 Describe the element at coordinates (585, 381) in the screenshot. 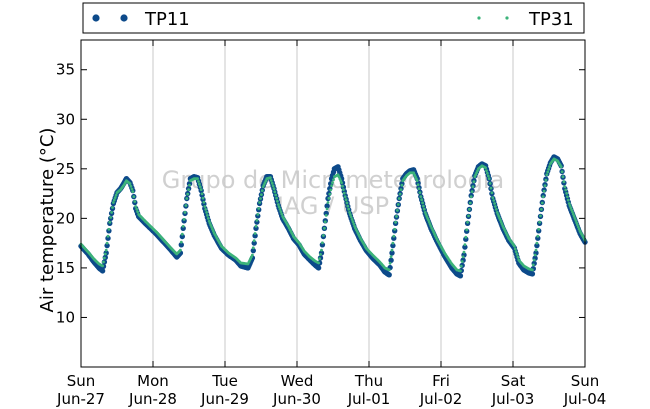

I see `x-tick-label-day: Sun` at that location.